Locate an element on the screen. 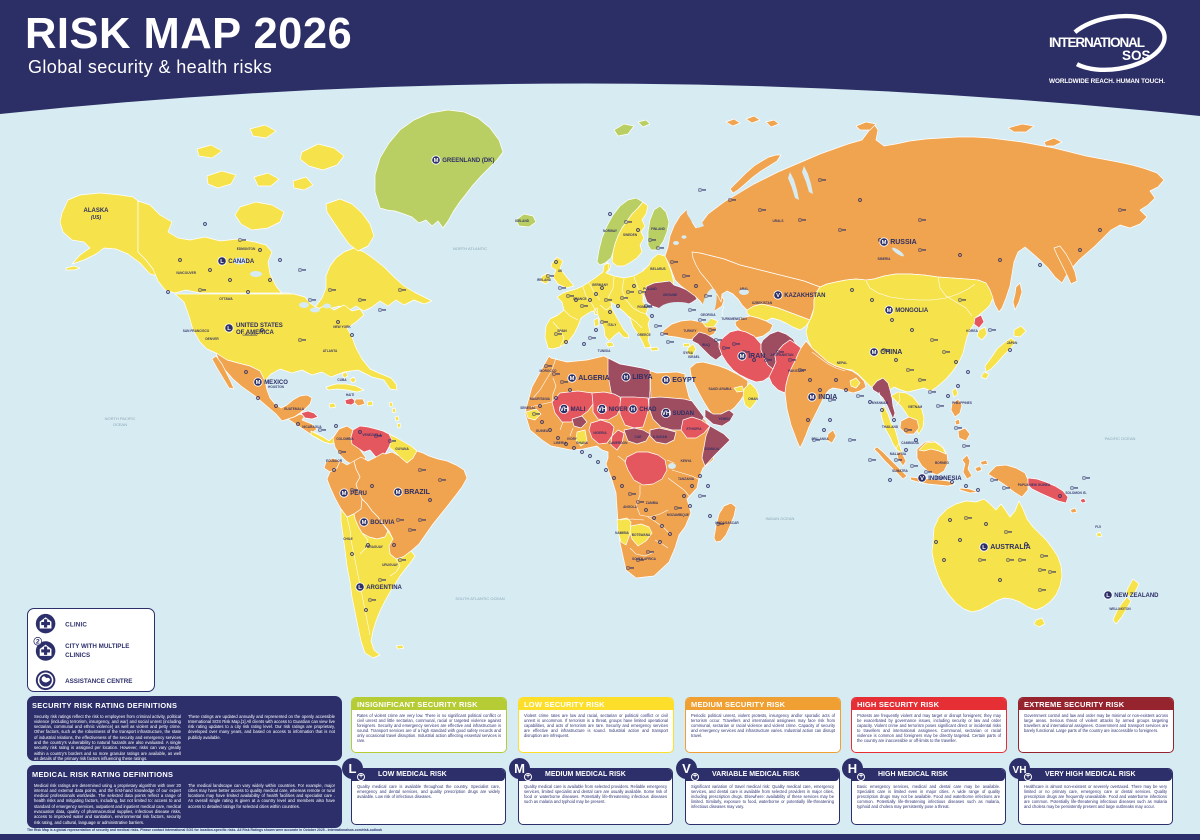 The width and height of the screenshot is (1200, 840). svg-text: OF AMERICA is located at coordinates (255, 333).